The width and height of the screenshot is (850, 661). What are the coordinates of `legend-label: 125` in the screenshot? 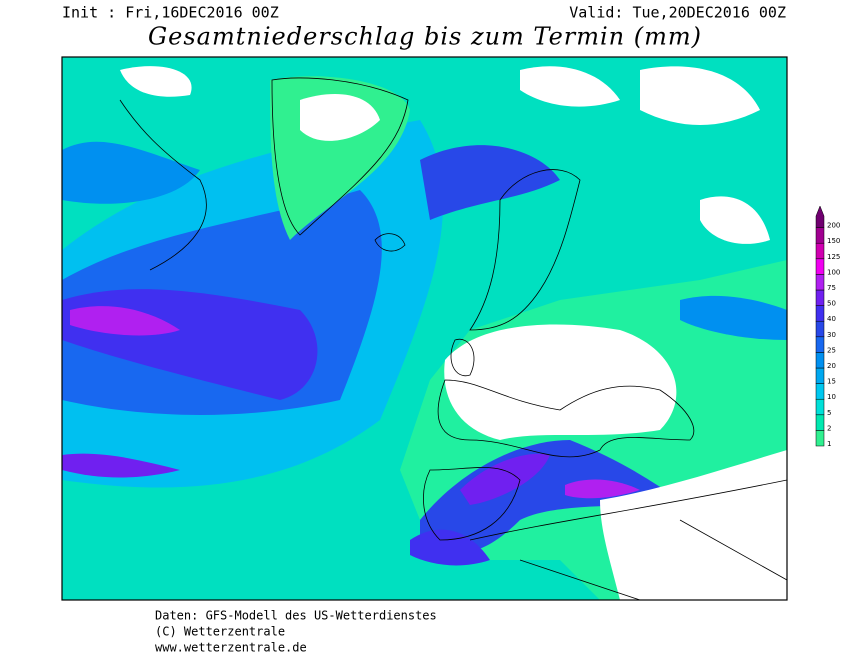 It's located at (833, 257).